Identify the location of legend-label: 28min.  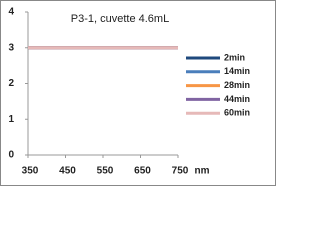
(237, 85).